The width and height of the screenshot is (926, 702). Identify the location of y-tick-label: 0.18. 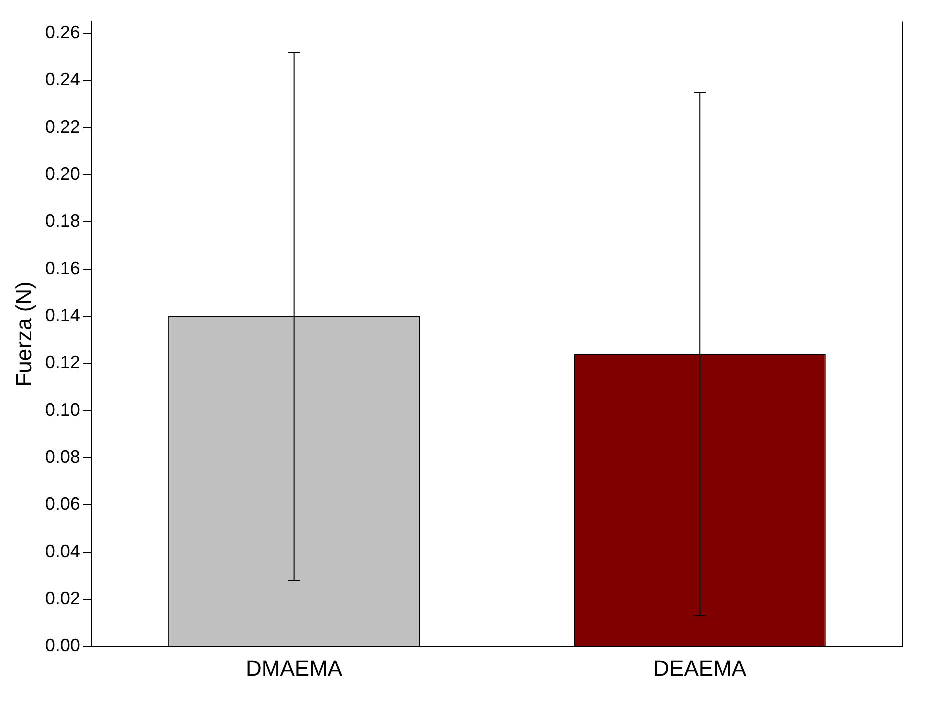
(62, 221).